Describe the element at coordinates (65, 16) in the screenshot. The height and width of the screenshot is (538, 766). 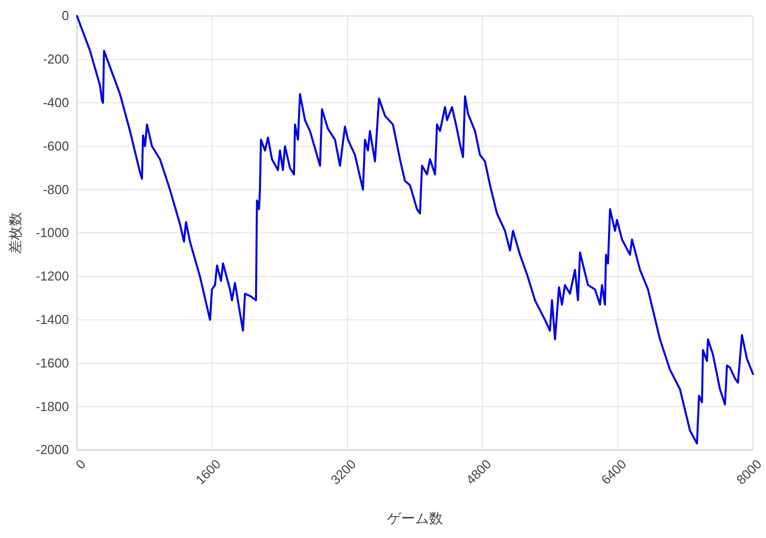
I see `y-tick-label: 0` at that location.